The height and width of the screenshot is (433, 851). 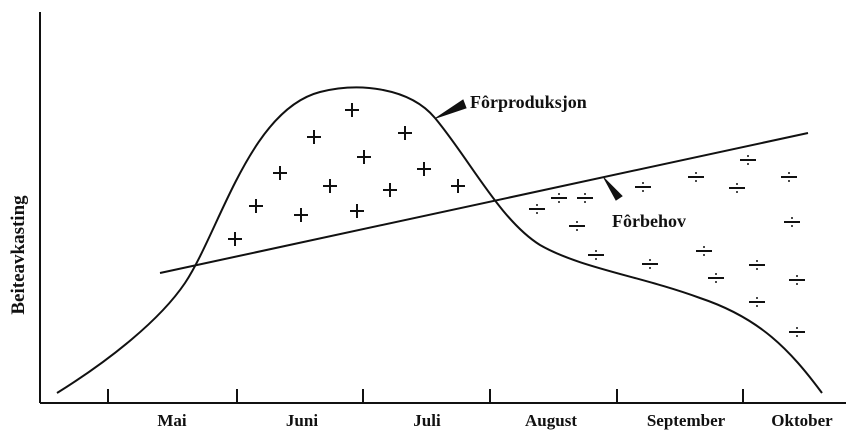 What do you see at coordinates (613, 189) in the screenshot?
I see `demand-pointer` at bounding box center [613, 189].